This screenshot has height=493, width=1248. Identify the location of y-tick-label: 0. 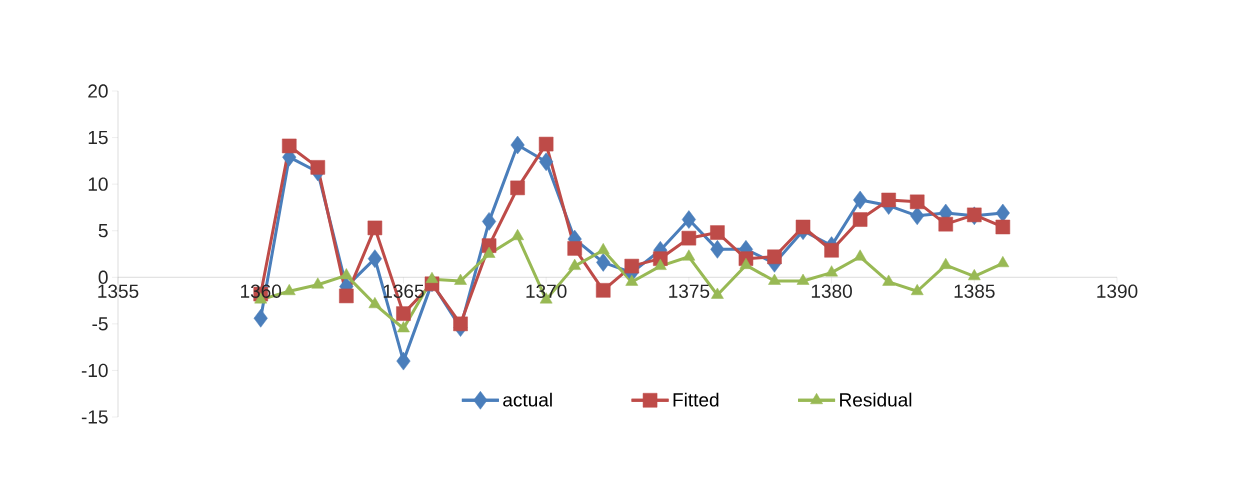
(103, 277).